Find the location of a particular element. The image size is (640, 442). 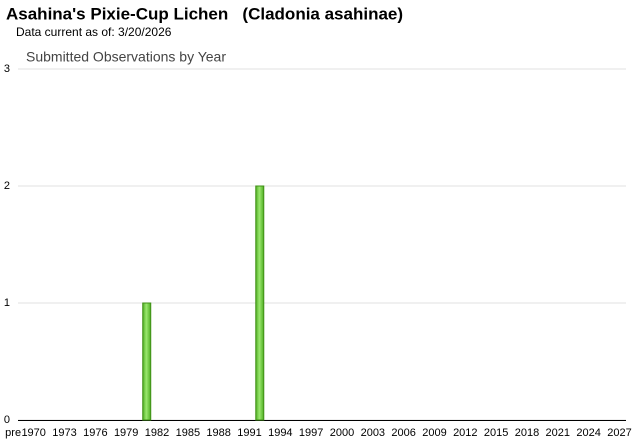

x-tick-label: 1991 is located at coordinates (249, 433).